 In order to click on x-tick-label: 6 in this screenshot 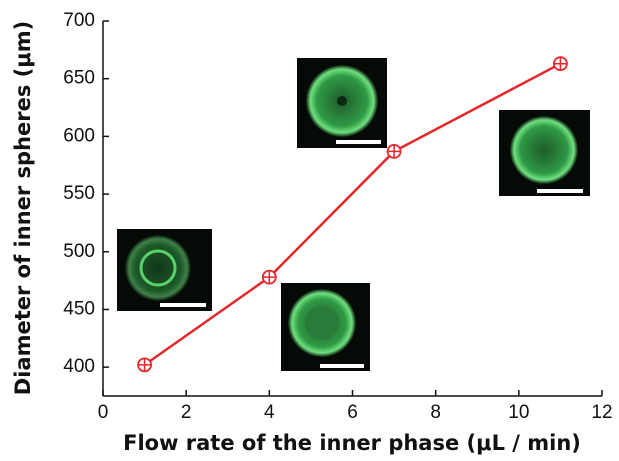, I will do `click(352, 412)`.